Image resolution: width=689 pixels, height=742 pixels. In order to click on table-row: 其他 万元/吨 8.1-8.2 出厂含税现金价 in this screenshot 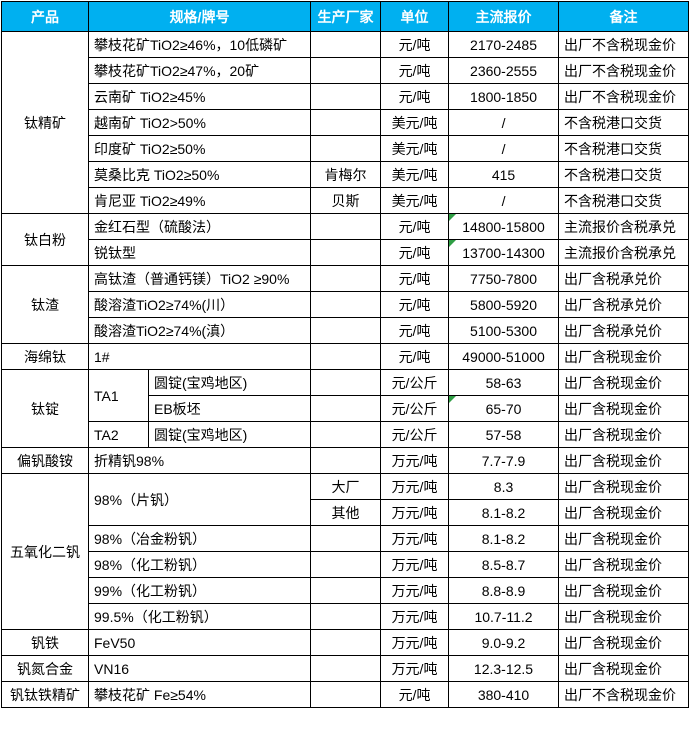, I will do `click(345, 512)`.